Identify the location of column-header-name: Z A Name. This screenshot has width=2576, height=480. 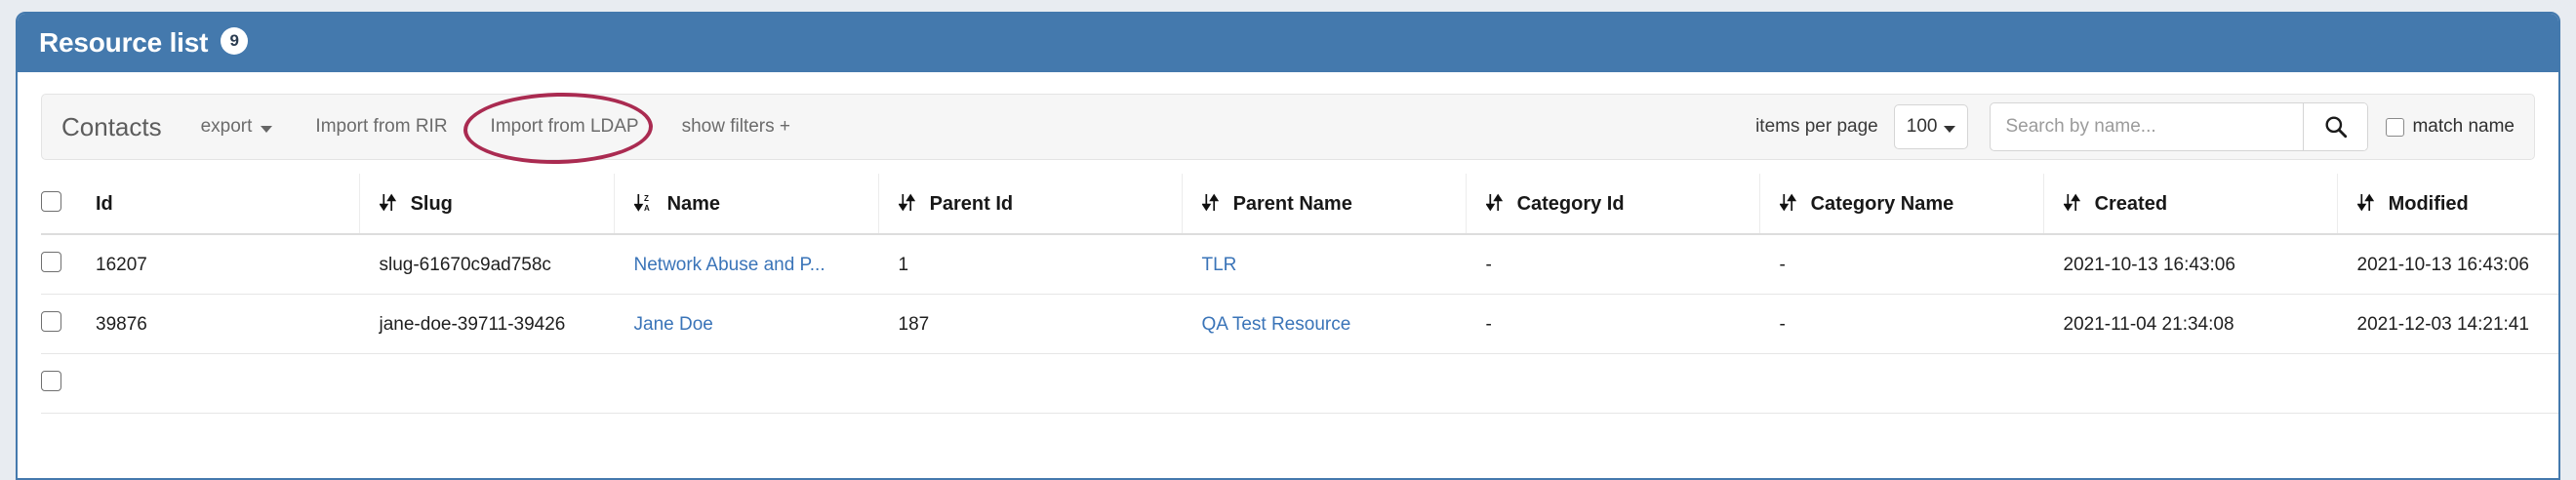
(746, 204).